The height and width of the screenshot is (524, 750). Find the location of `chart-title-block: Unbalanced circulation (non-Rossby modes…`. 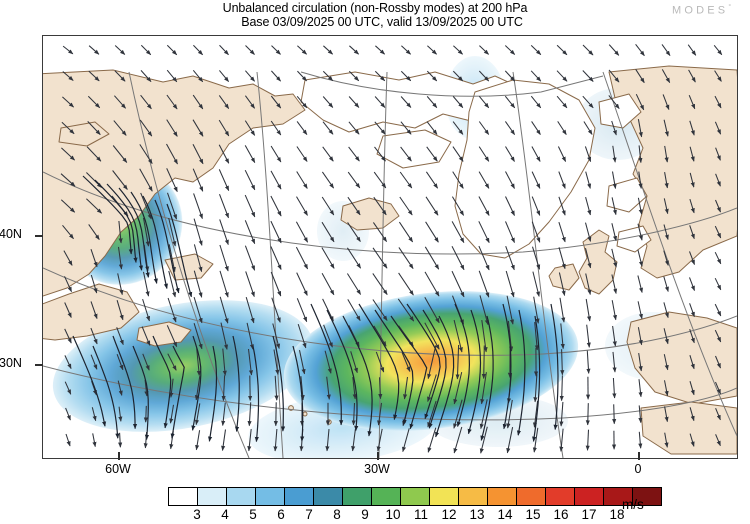

chart-title-block: Unbalanced circulation (non-Rossby modes… is located at coordinates (375, 15).